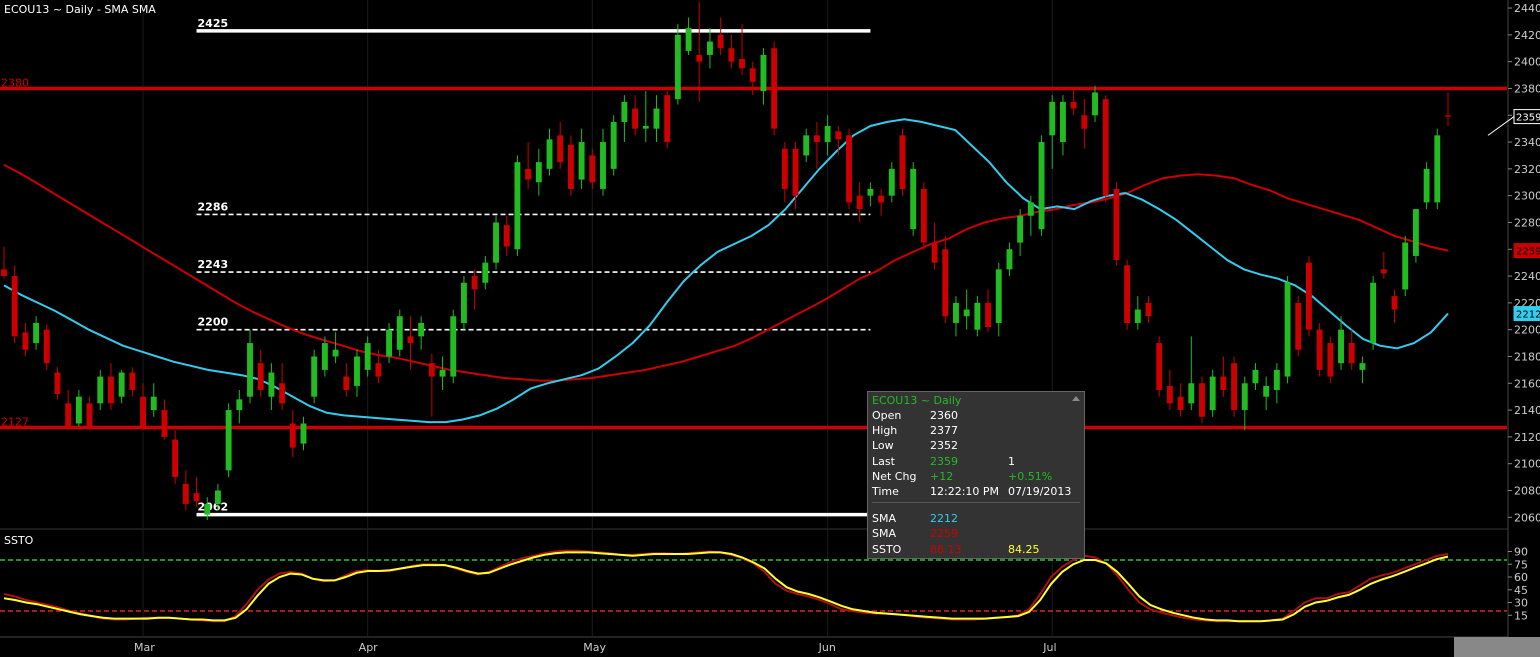 The width and height of the screenshot is (1540, 657). Describe the element at coordinates (965, 491) in the screenshot. I see `info-row-value: 12:22:10 PM` at that location.